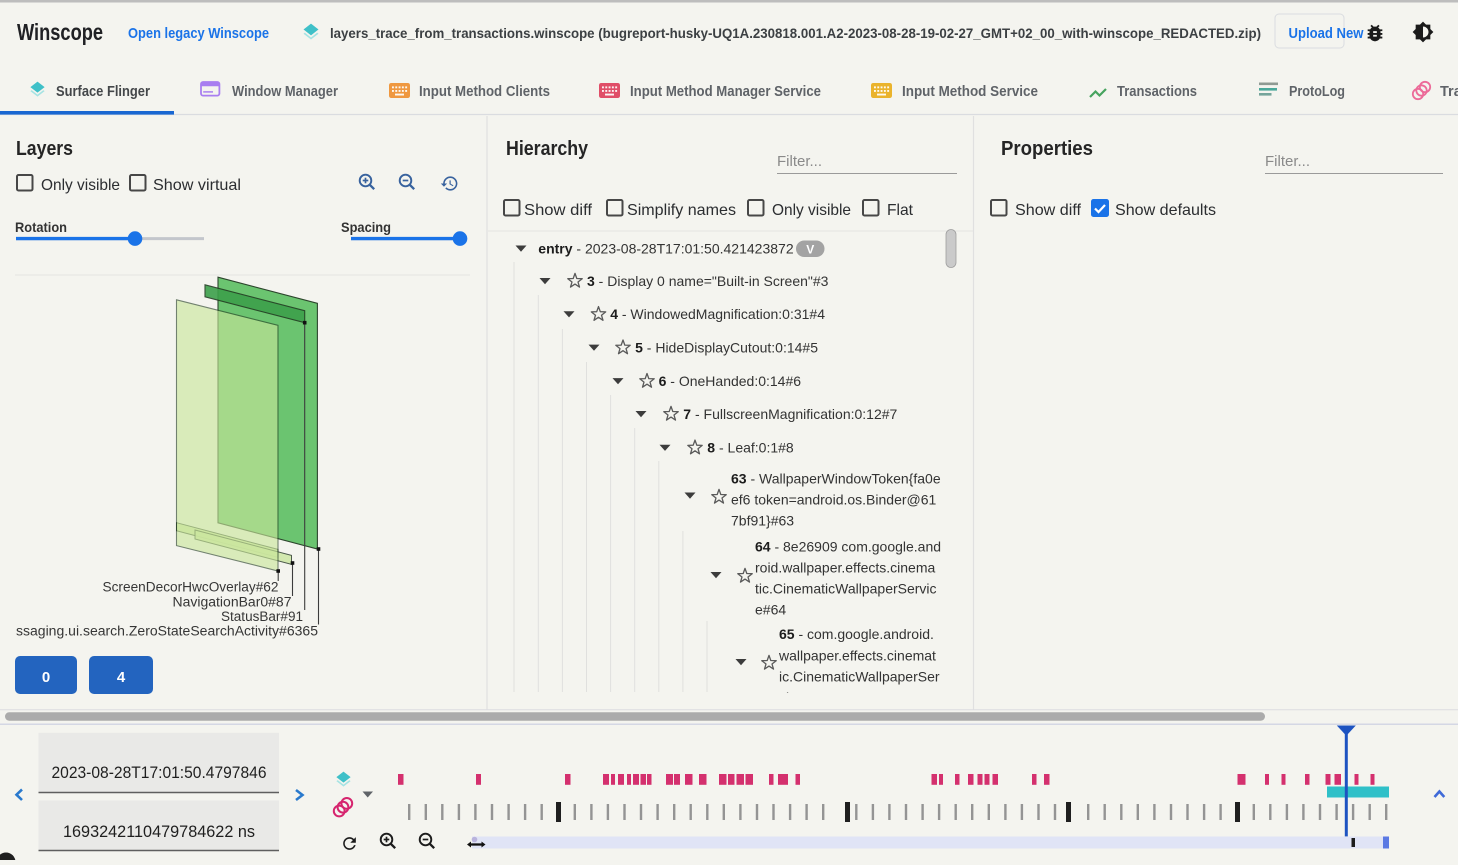 The width and height of the screenshot is (1458, 865). Describe the element at coordinates (726, 348) in the screenshot. I see `svg-text: 5 - HideDisplayCutout:0:14#5` at that location.